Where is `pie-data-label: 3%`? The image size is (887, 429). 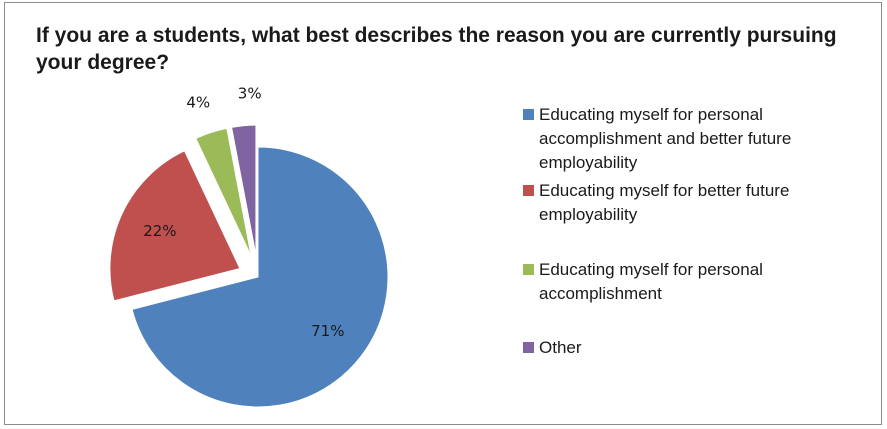
pie-data-label: 3% is located at coordinates (250, 93).